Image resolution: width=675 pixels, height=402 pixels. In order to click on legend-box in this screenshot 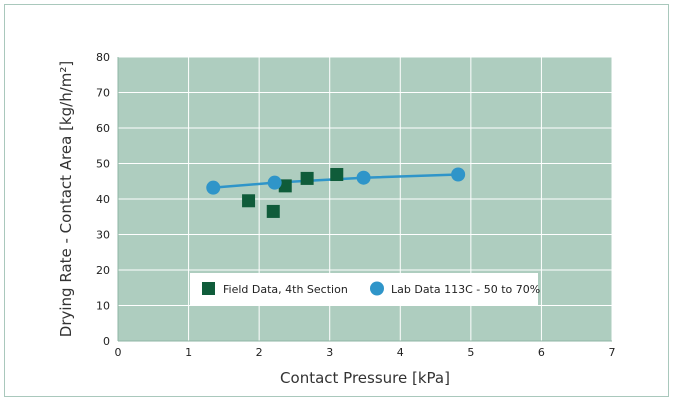, I will do `click(364, 289)`.